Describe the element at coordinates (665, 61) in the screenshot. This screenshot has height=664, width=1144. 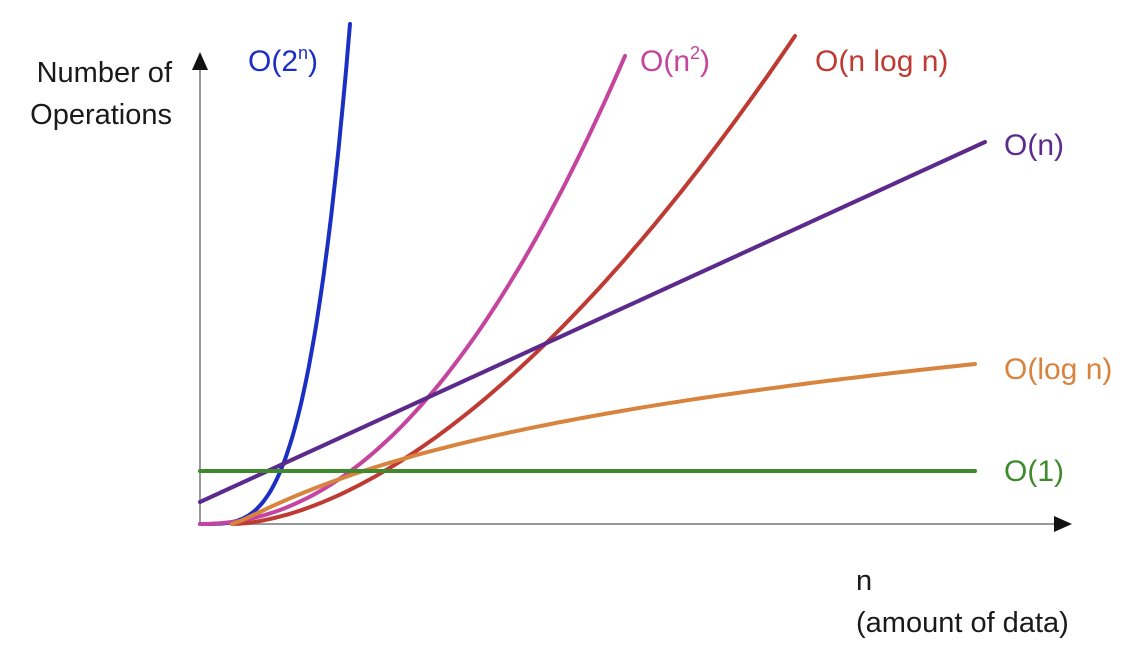
I see `series-label-base: O(n` at that location.